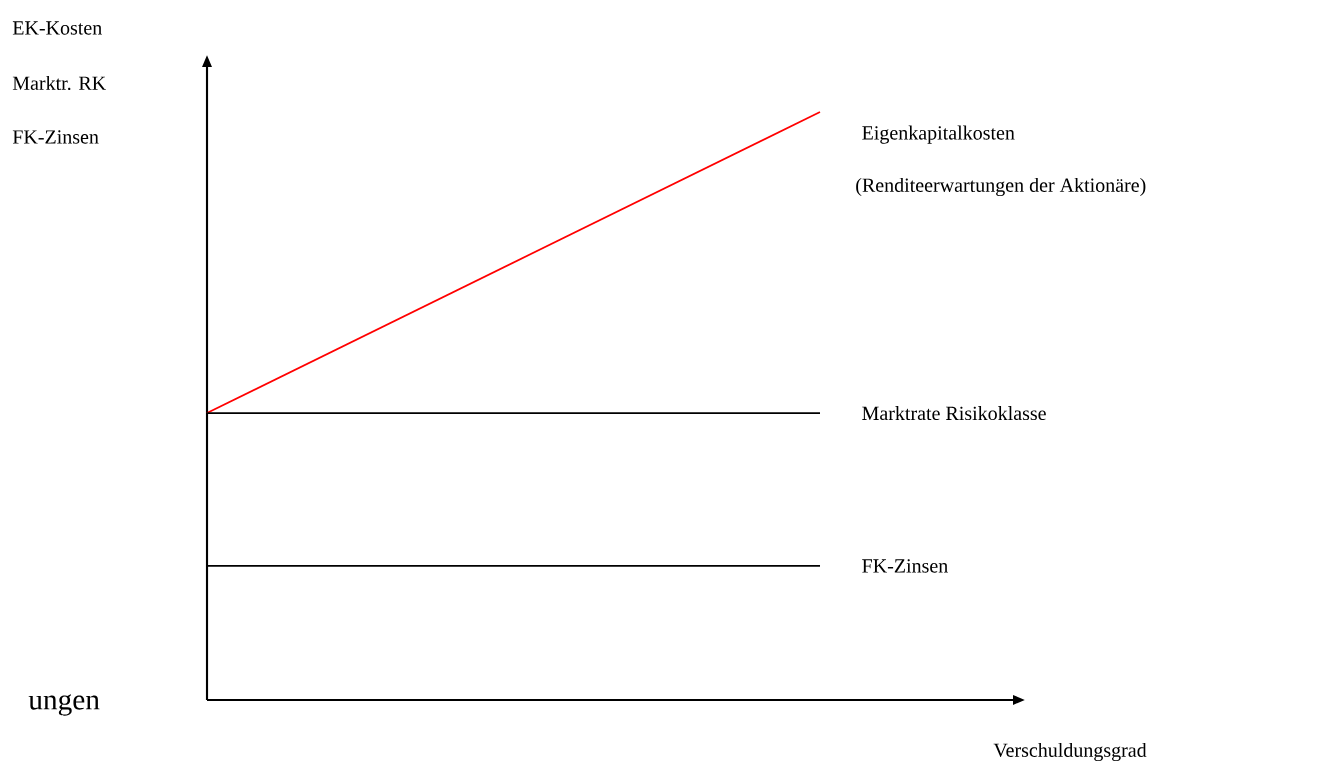 The height and width of the screenshot is (768, 1340). Describe the element at coordinates (954, 413) in the screenshot. I see `text: Marktrate Risikoklasse` at that location.